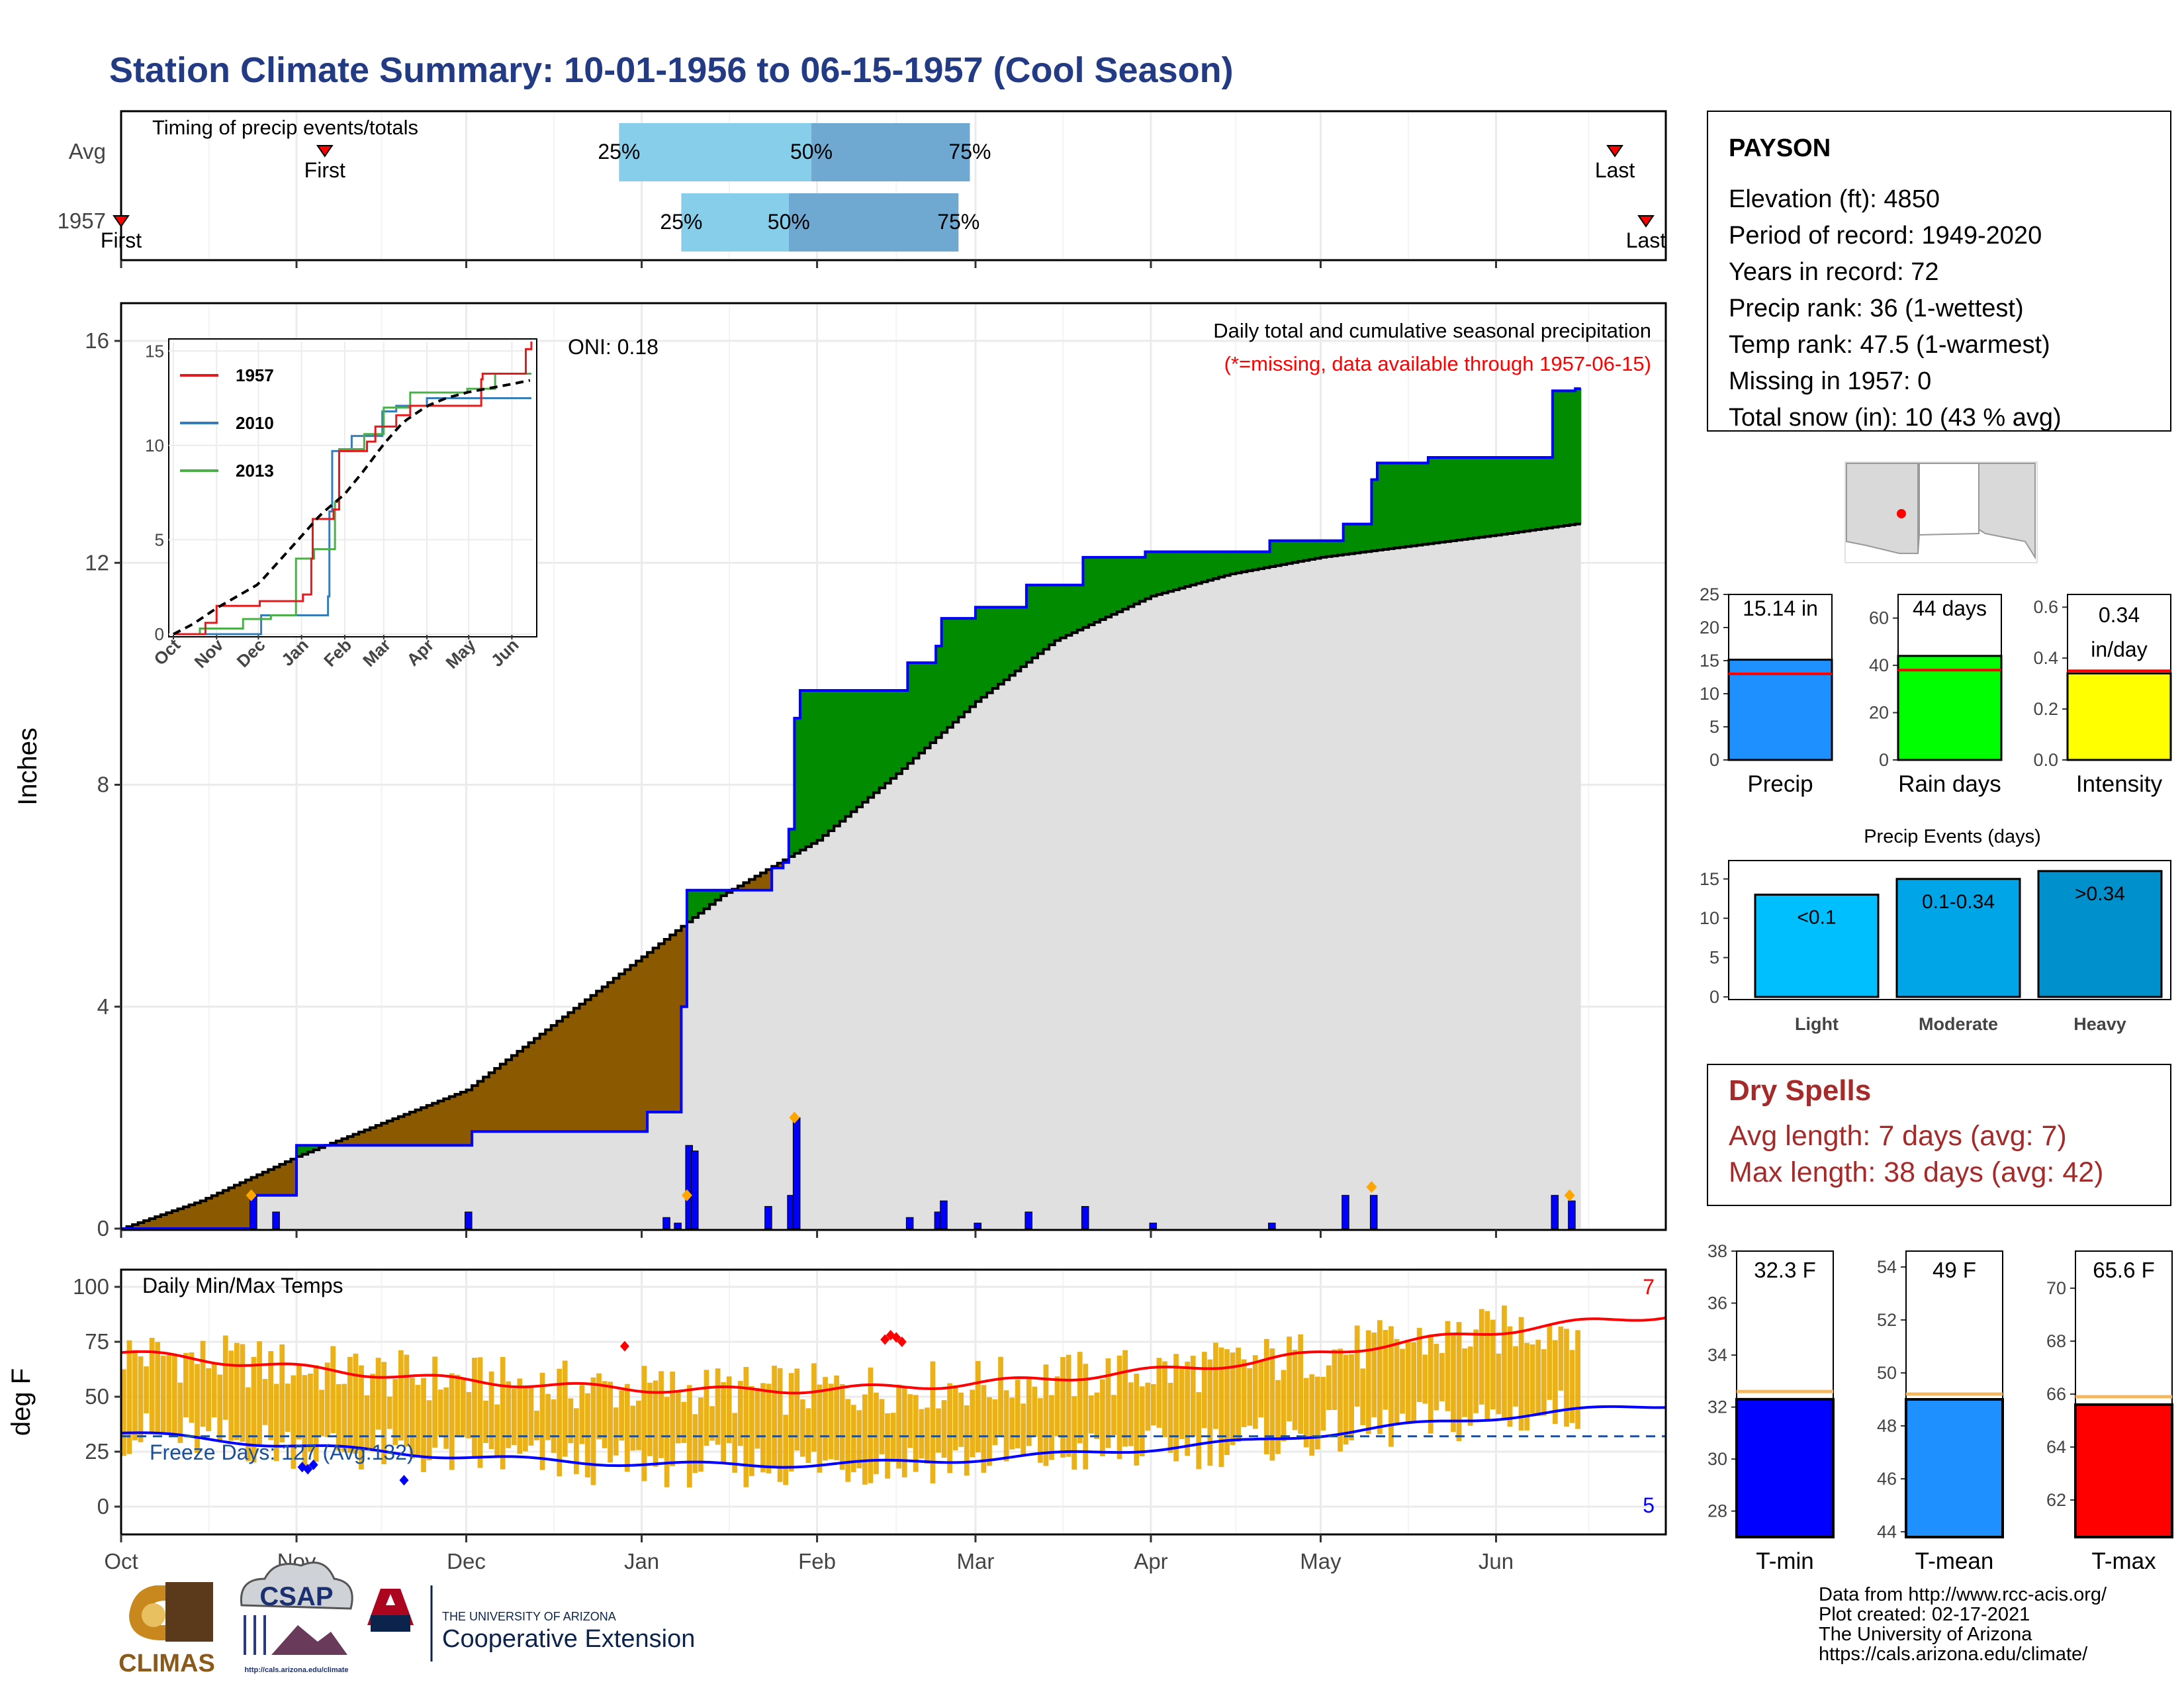 Image resolution: width=2184 pixels, height=1688 pixels. Describe the element at coordinates (313, 1464) in the screenshot. I see `record-temp-marker` at that location.